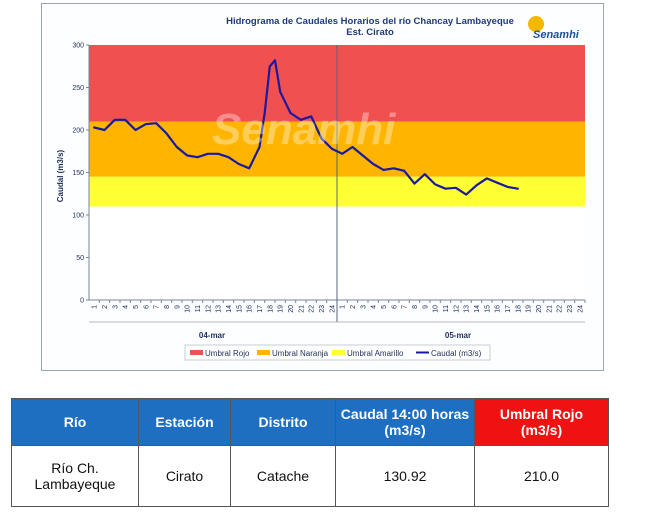  I want to click on y-tick-label: 100, so click(78, 216).